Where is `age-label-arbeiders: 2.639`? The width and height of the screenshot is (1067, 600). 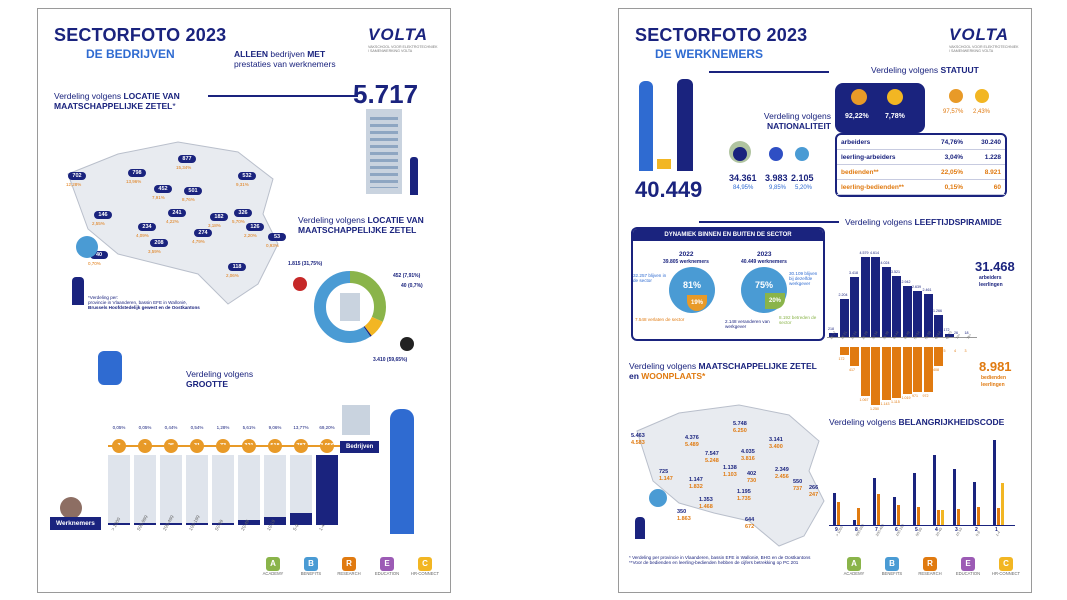
age-label-arbeiders: 2.639 is located at coordinates (916, 287).